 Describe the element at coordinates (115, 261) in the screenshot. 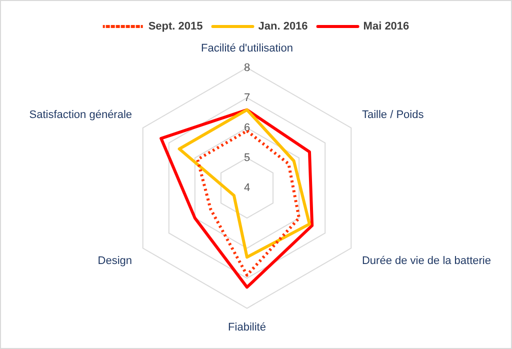

I see `spoke-label: Design` at that location.